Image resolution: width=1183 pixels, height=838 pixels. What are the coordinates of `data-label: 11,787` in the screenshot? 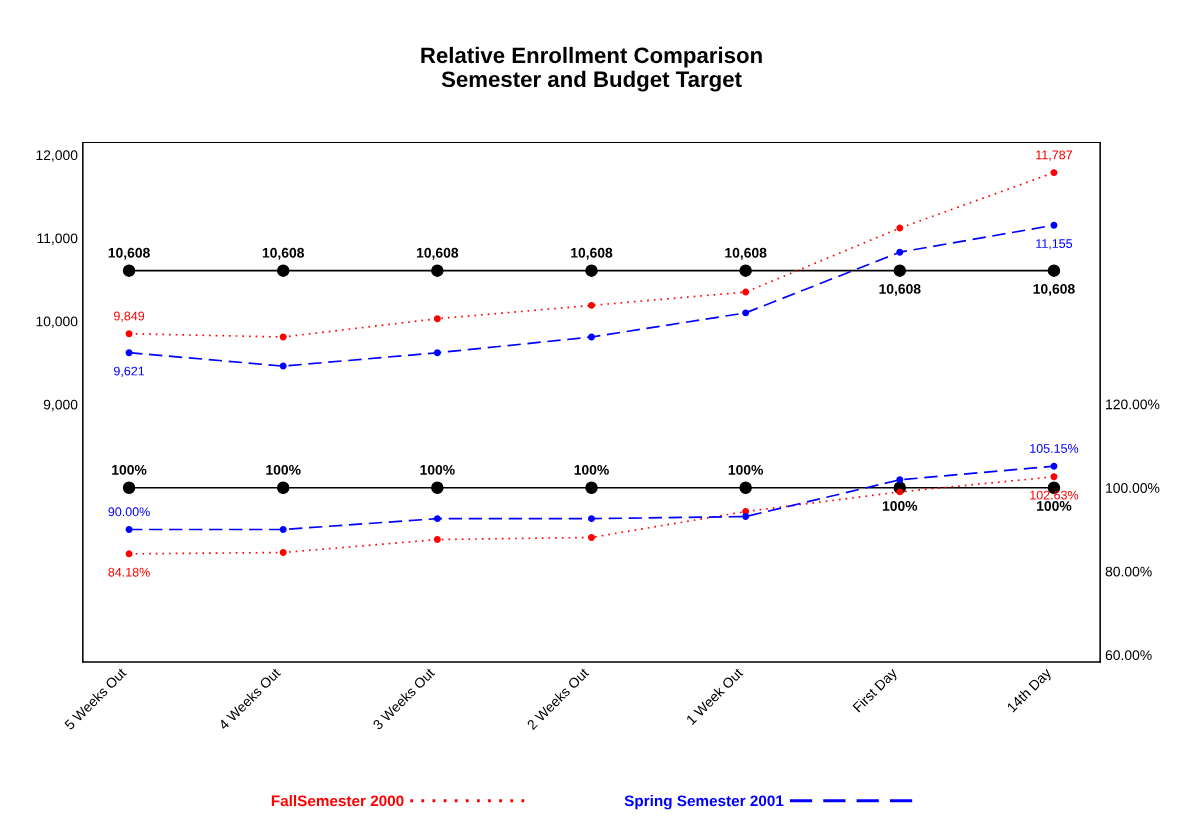 It's located at (1054, 155).